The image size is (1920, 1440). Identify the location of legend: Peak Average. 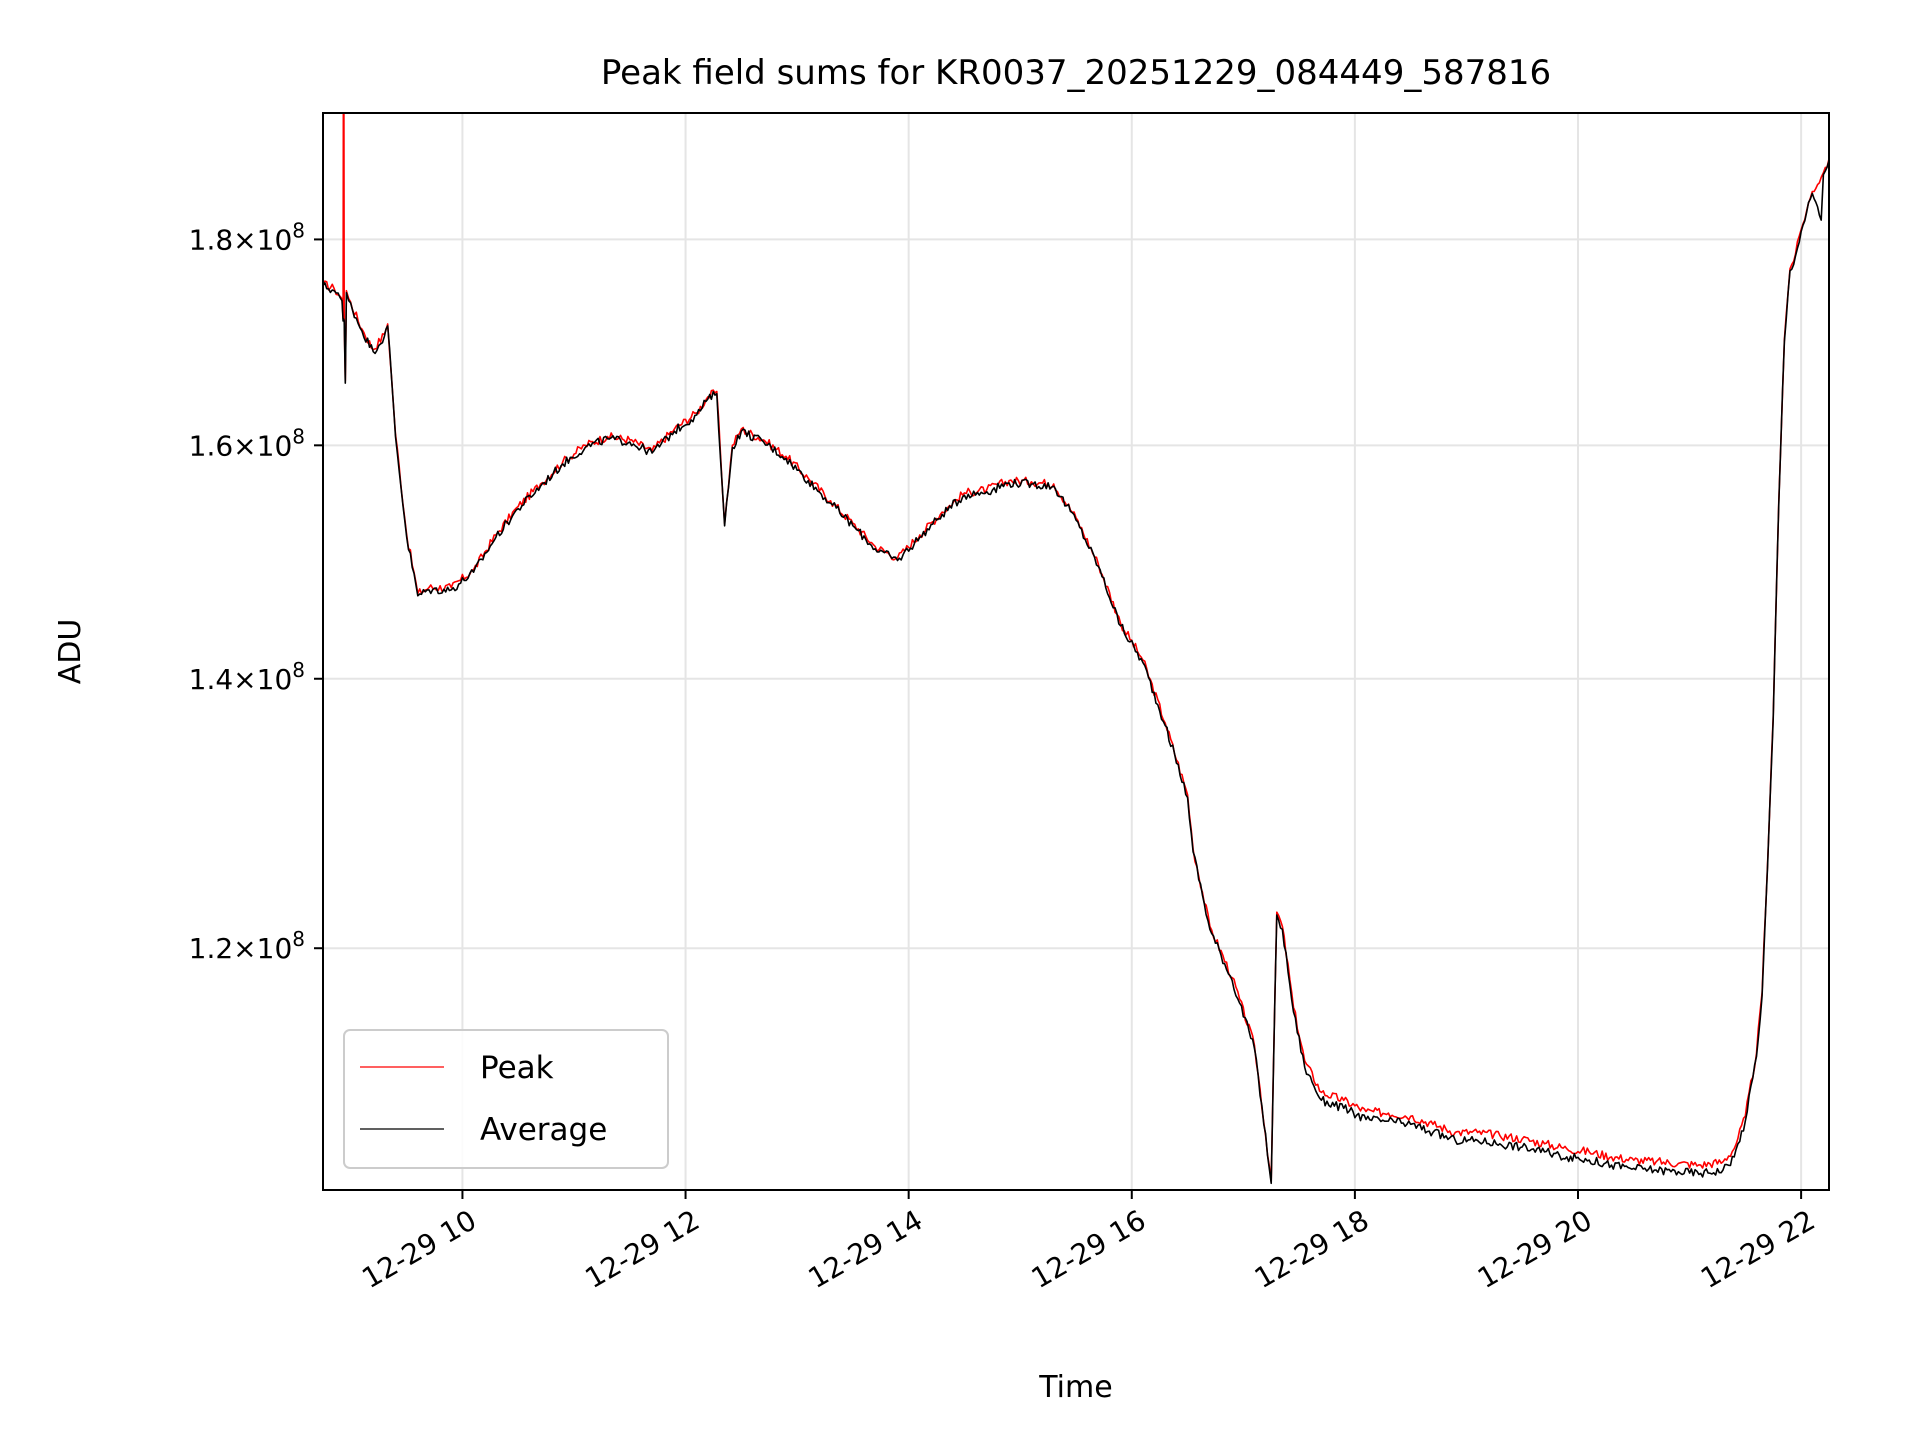
(506, 1099).